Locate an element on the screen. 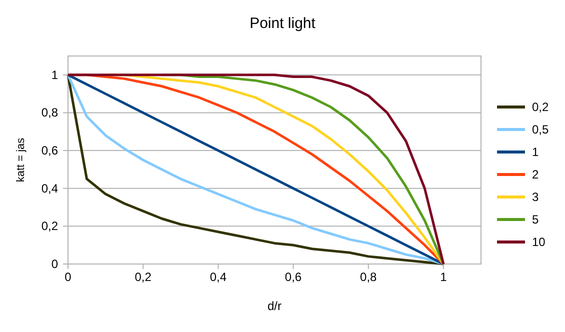  y-tick-label: 0,6 is located at coordinates (49, 151).